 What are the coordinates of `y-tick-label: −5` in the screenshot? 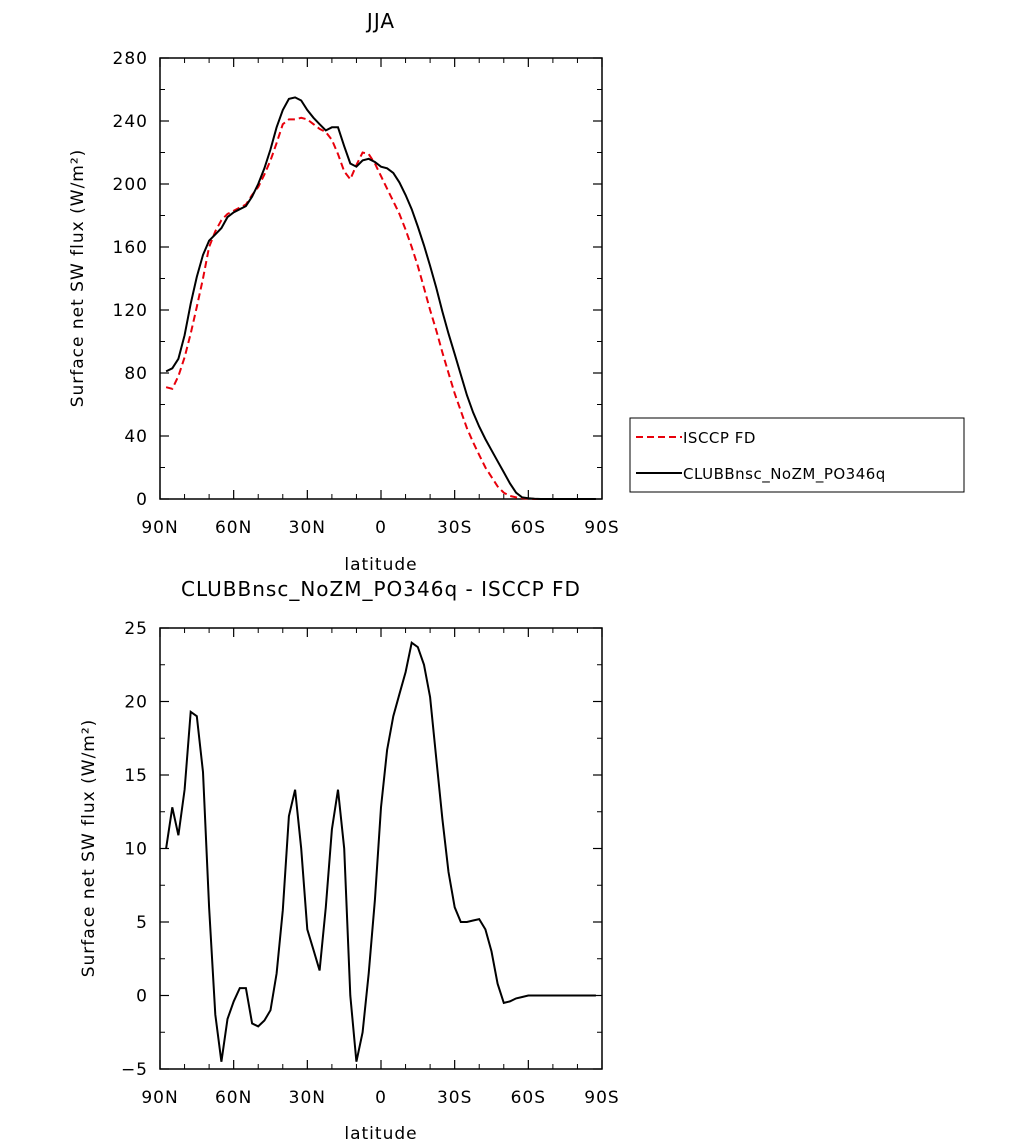 It's located at (134, 1070).